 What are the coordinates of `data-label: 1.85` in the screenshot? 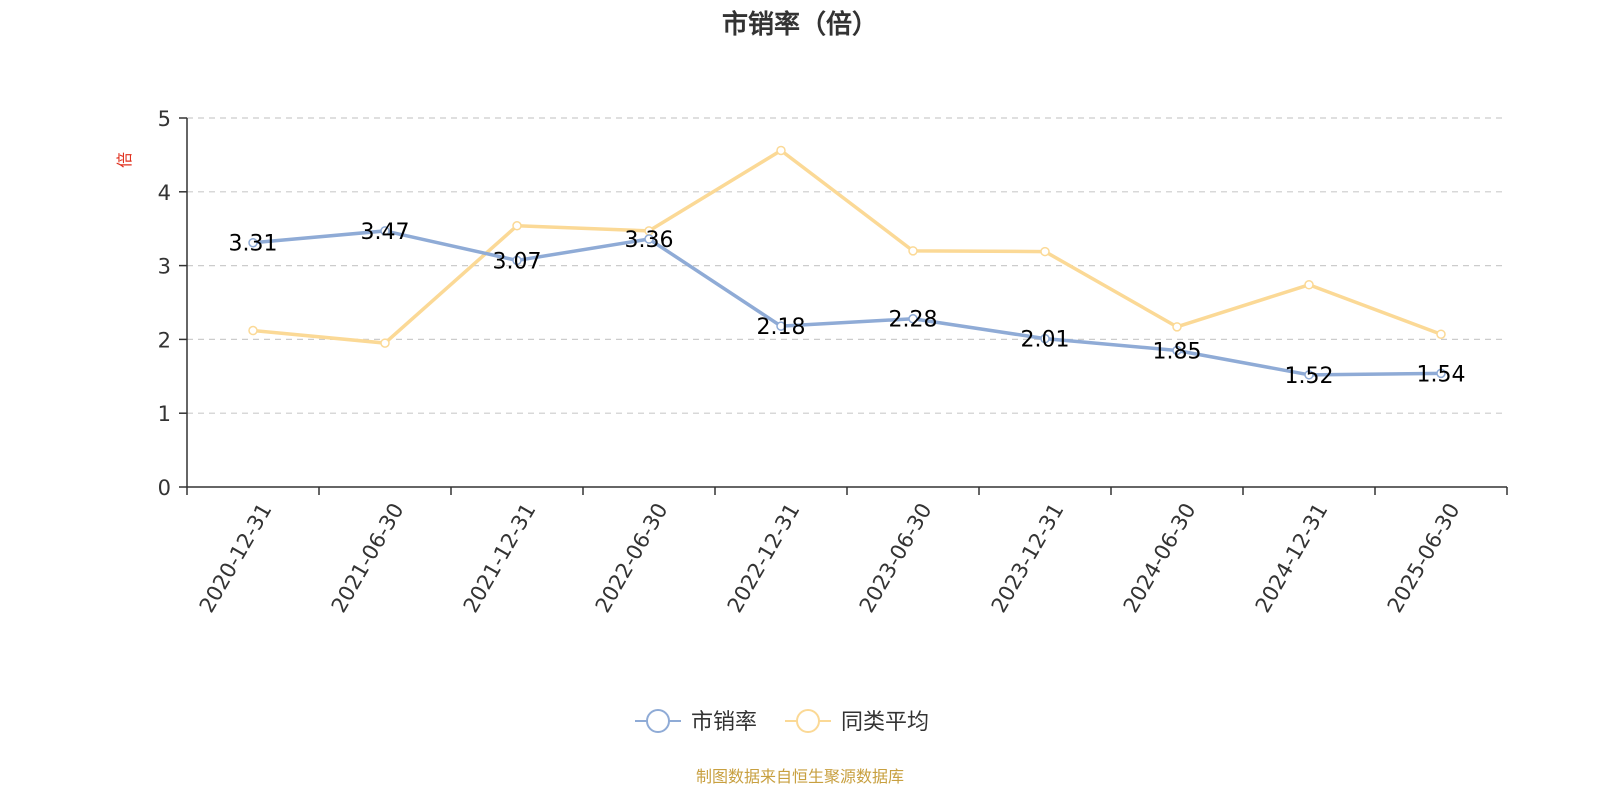 It's located at (1177, 351).